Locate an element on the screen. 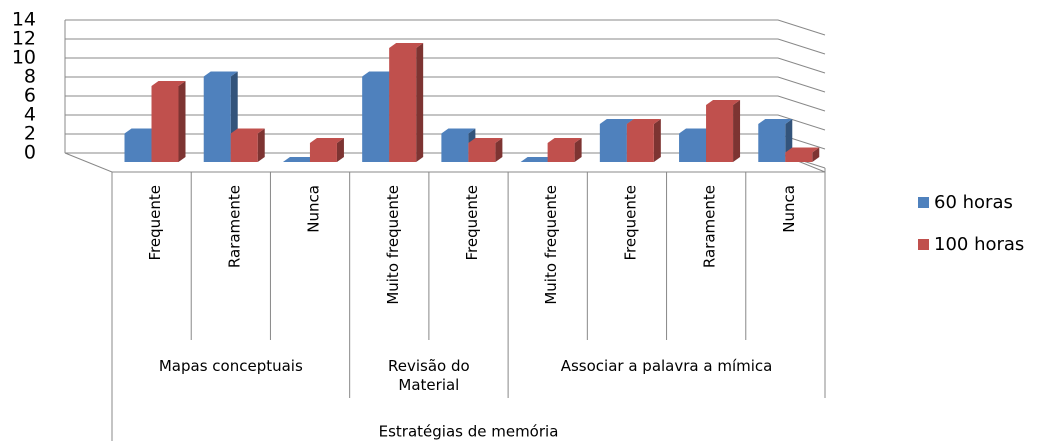 The image size is (1043, 441). y-tick-label: 10 is located at coordinates (24, 58).